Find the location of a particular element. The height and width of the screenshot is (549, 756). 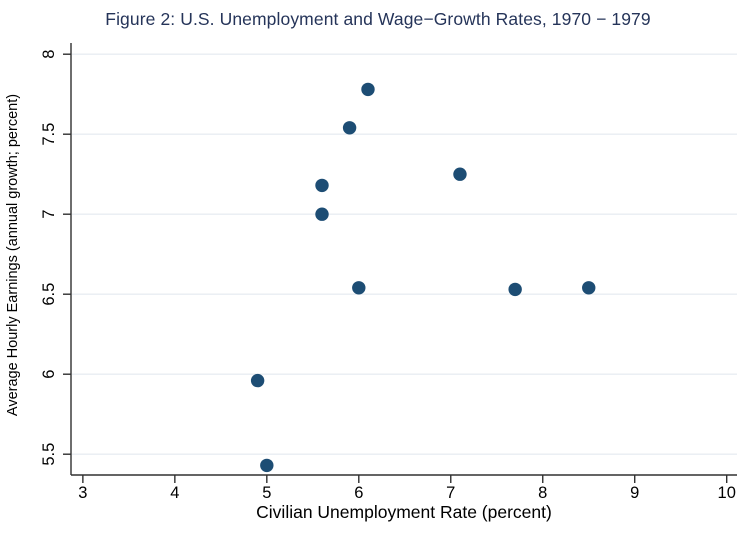

y-tick-label-6.5: 6.5 is located at coordinates (49, 294).